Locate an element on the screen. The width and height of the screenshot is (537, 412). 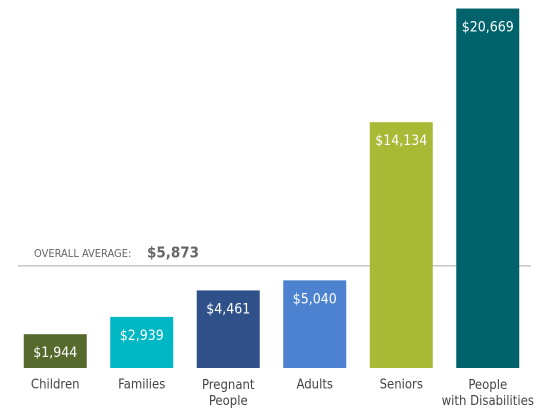
value-label: $1,944 is located at coordinates (55, 353).